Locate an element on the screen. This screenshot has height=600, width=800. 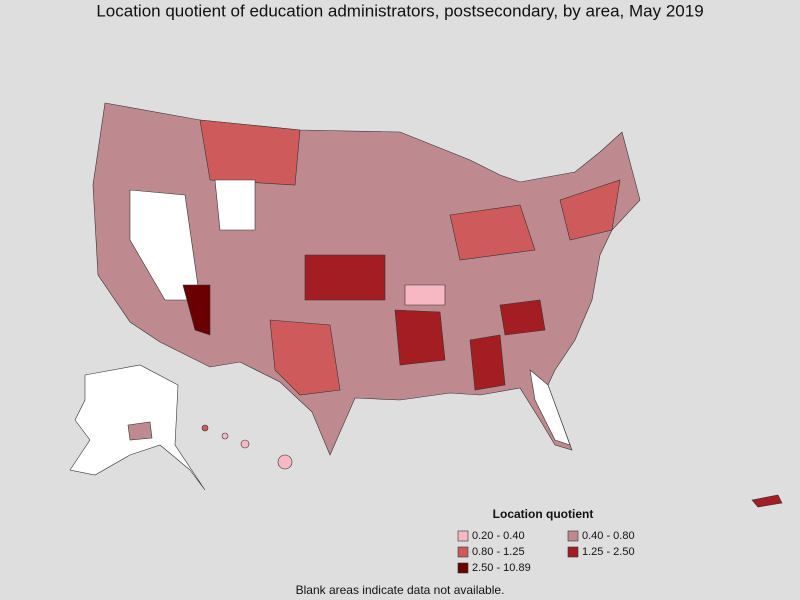
alaska-region is located at coordinates (140, 431).